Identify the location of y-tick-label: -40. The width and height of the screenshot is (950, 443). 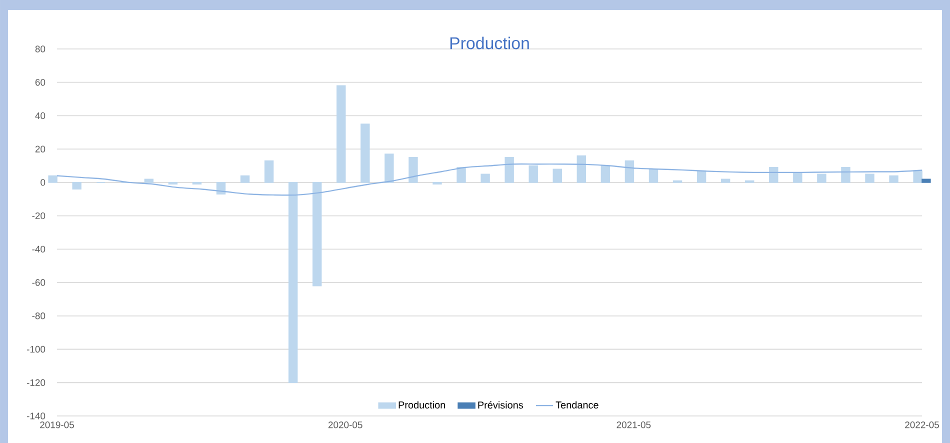
(39, 249).